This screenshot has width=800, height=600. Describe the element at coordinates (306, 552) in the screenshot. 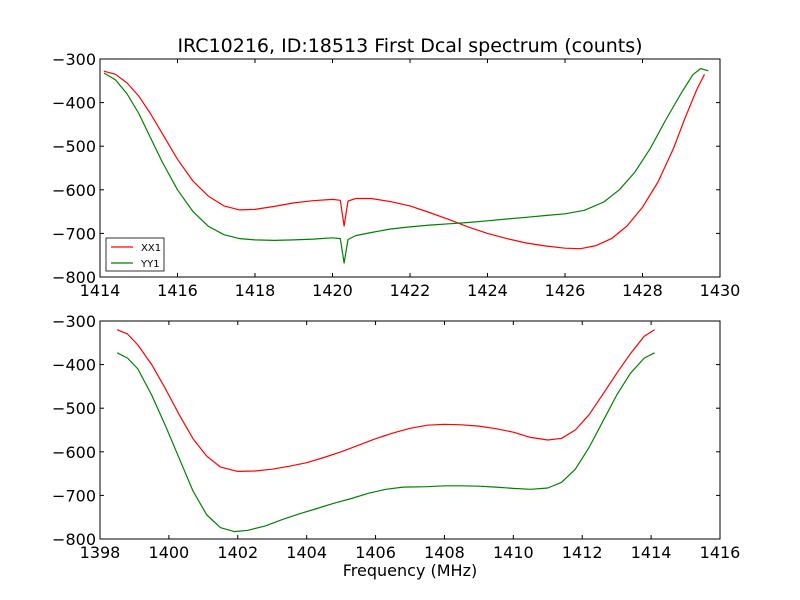

I see `bottom-x-tick-label: 1404` at that location.